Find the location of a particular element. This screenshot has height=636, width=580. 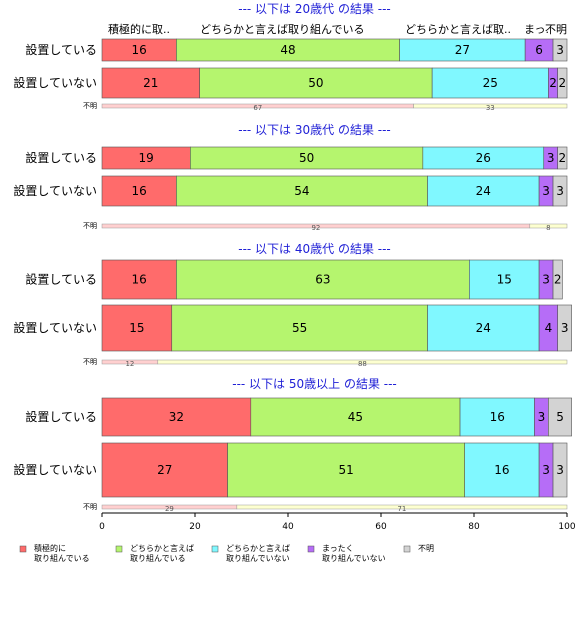

header-label: まっ. is located at coordinates (536, 29).